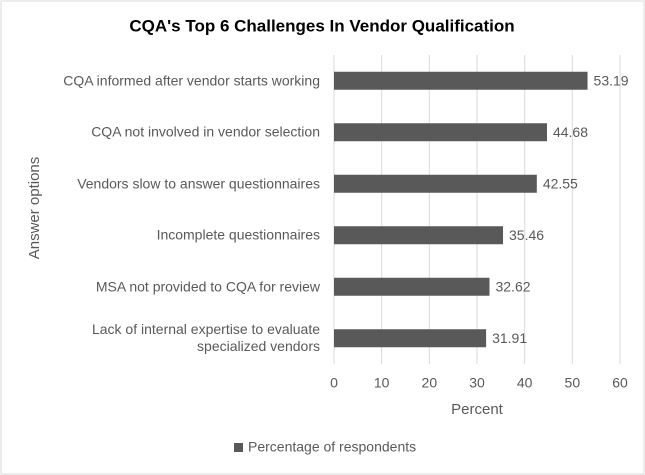  Describe the element at coordinates (238, 234) in the screenshot. I see `y-tick-label: Incomplete questionnaires` at that location.